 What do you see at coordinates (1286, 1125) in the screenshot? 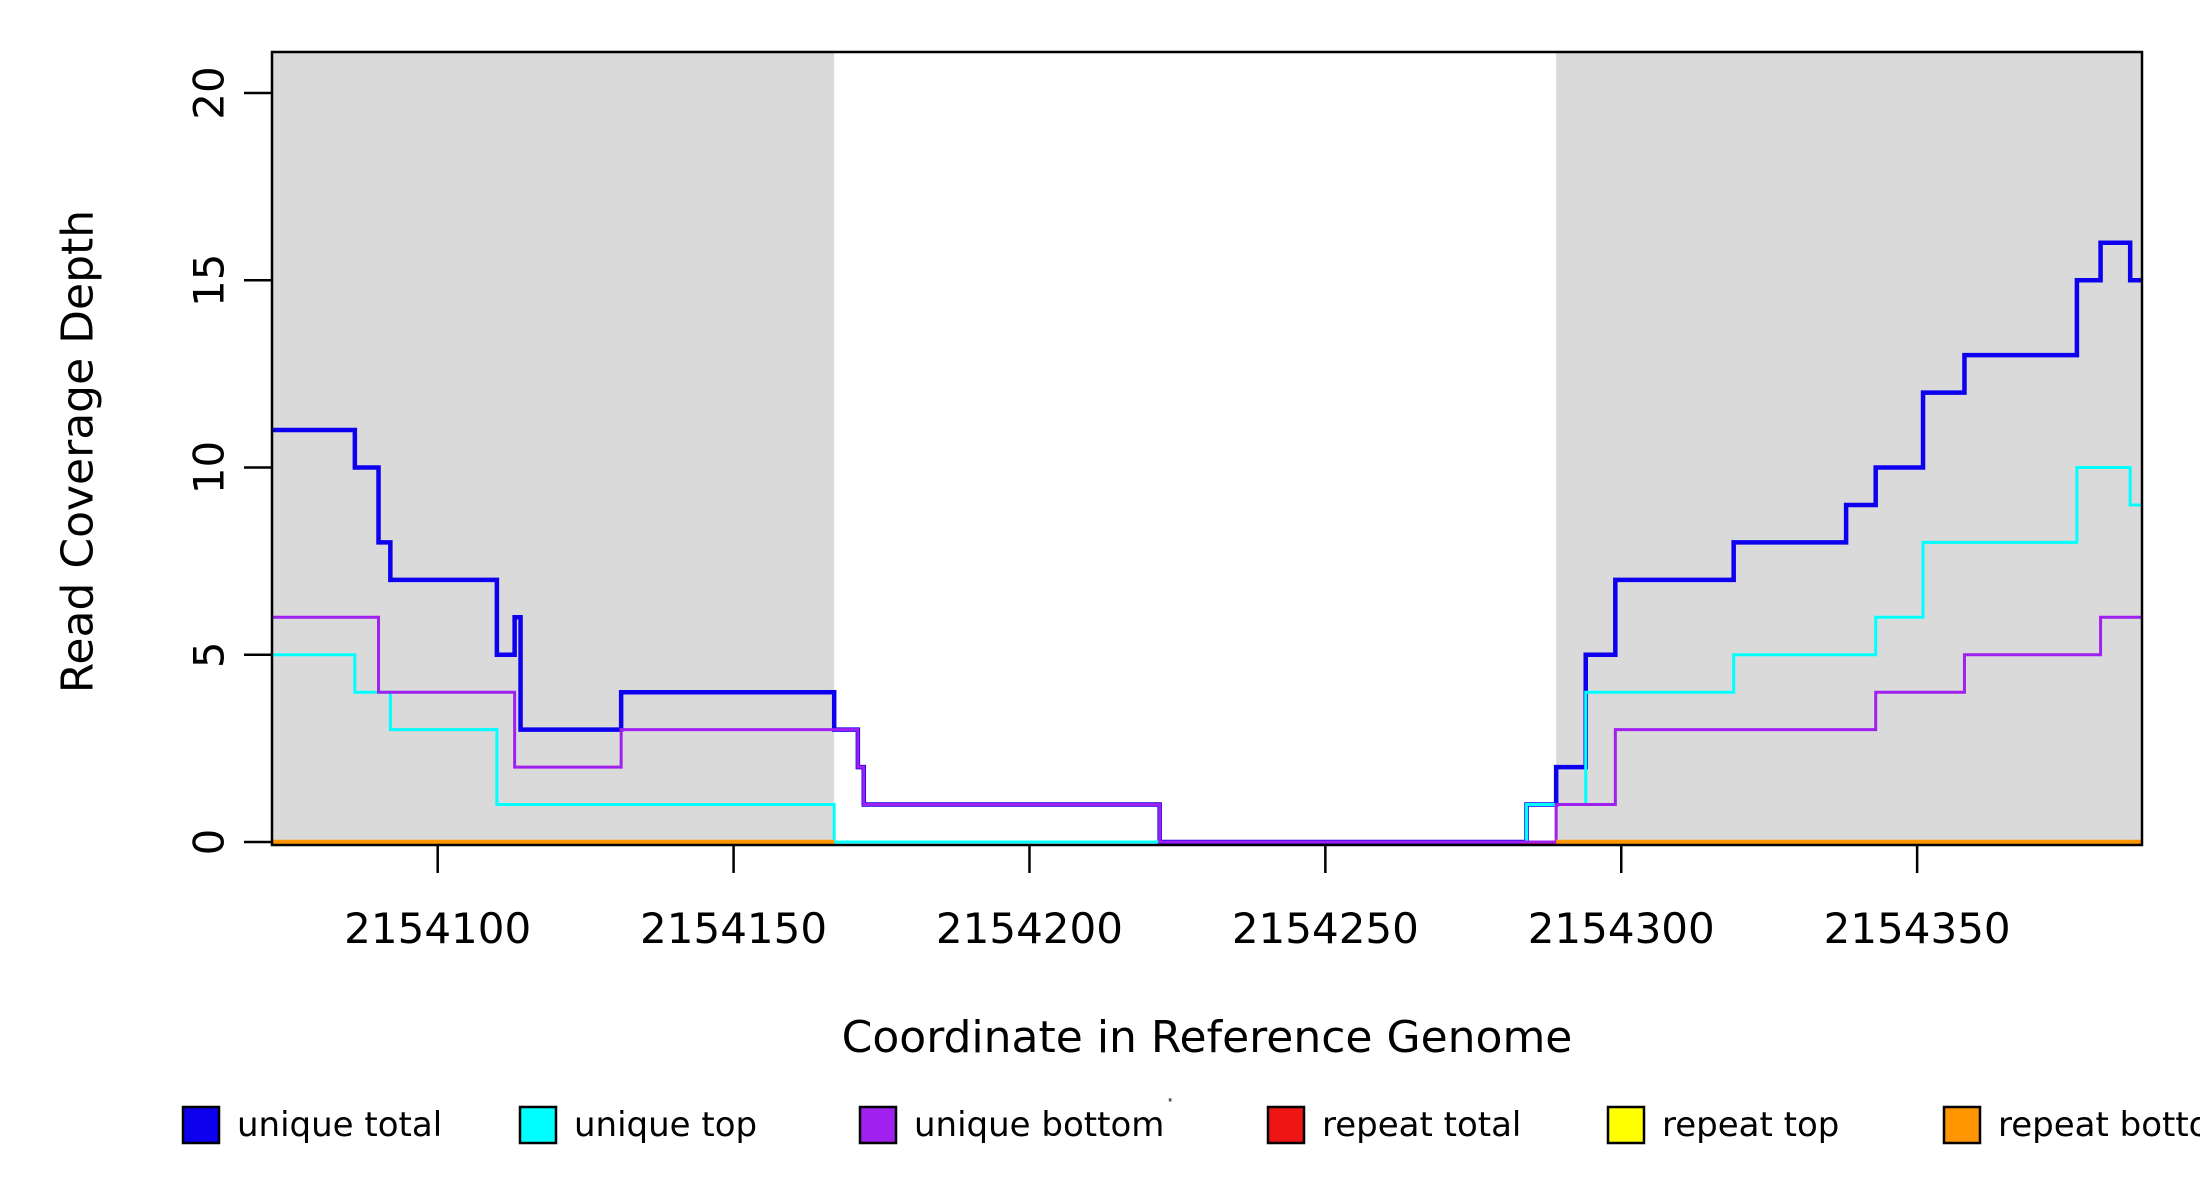
I see `legend-swatch-repeat-total` at bounding box center [1286, 1125].